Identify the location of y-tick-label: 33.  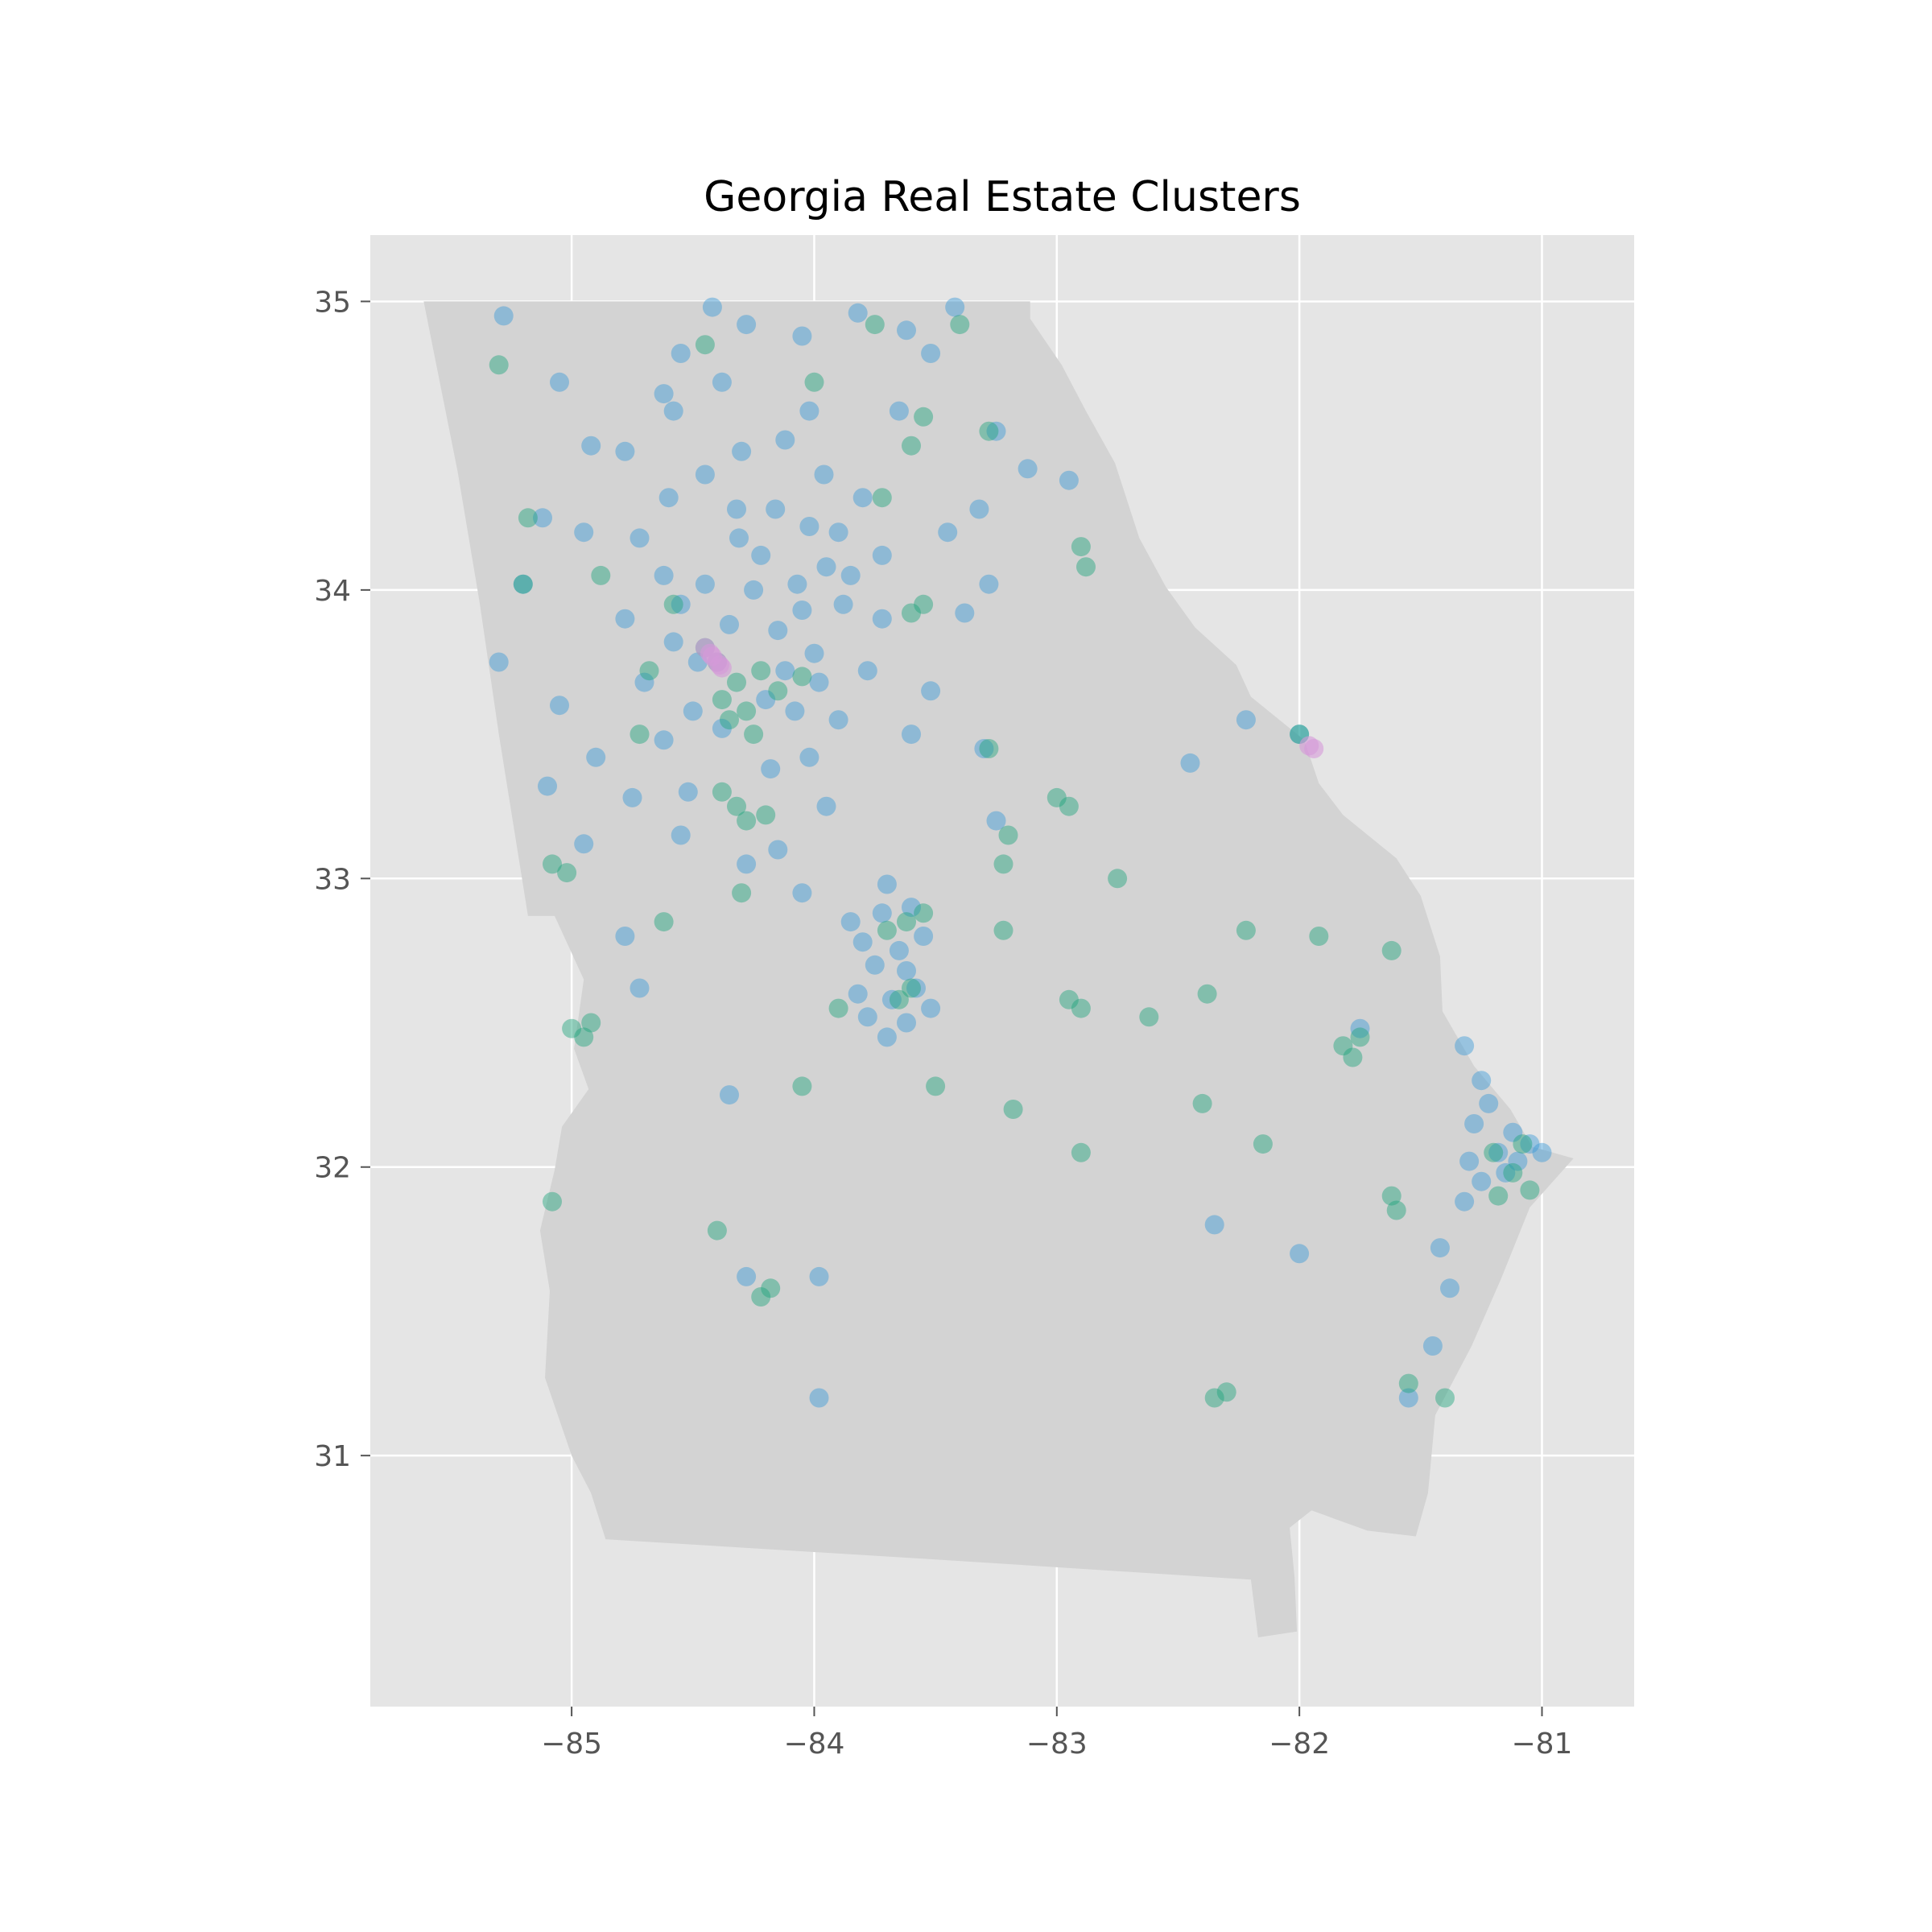
(332, 879).